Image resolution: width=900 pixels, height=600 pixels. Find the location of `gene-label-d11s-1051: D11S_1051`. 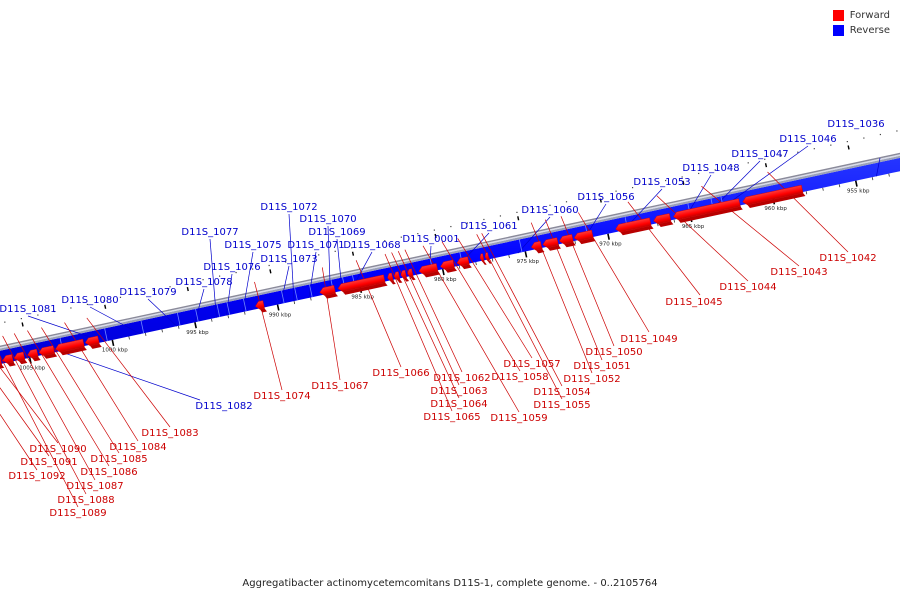

gene-label-d11s-1051: D11S_1051 is located at coordinates (601, 366).